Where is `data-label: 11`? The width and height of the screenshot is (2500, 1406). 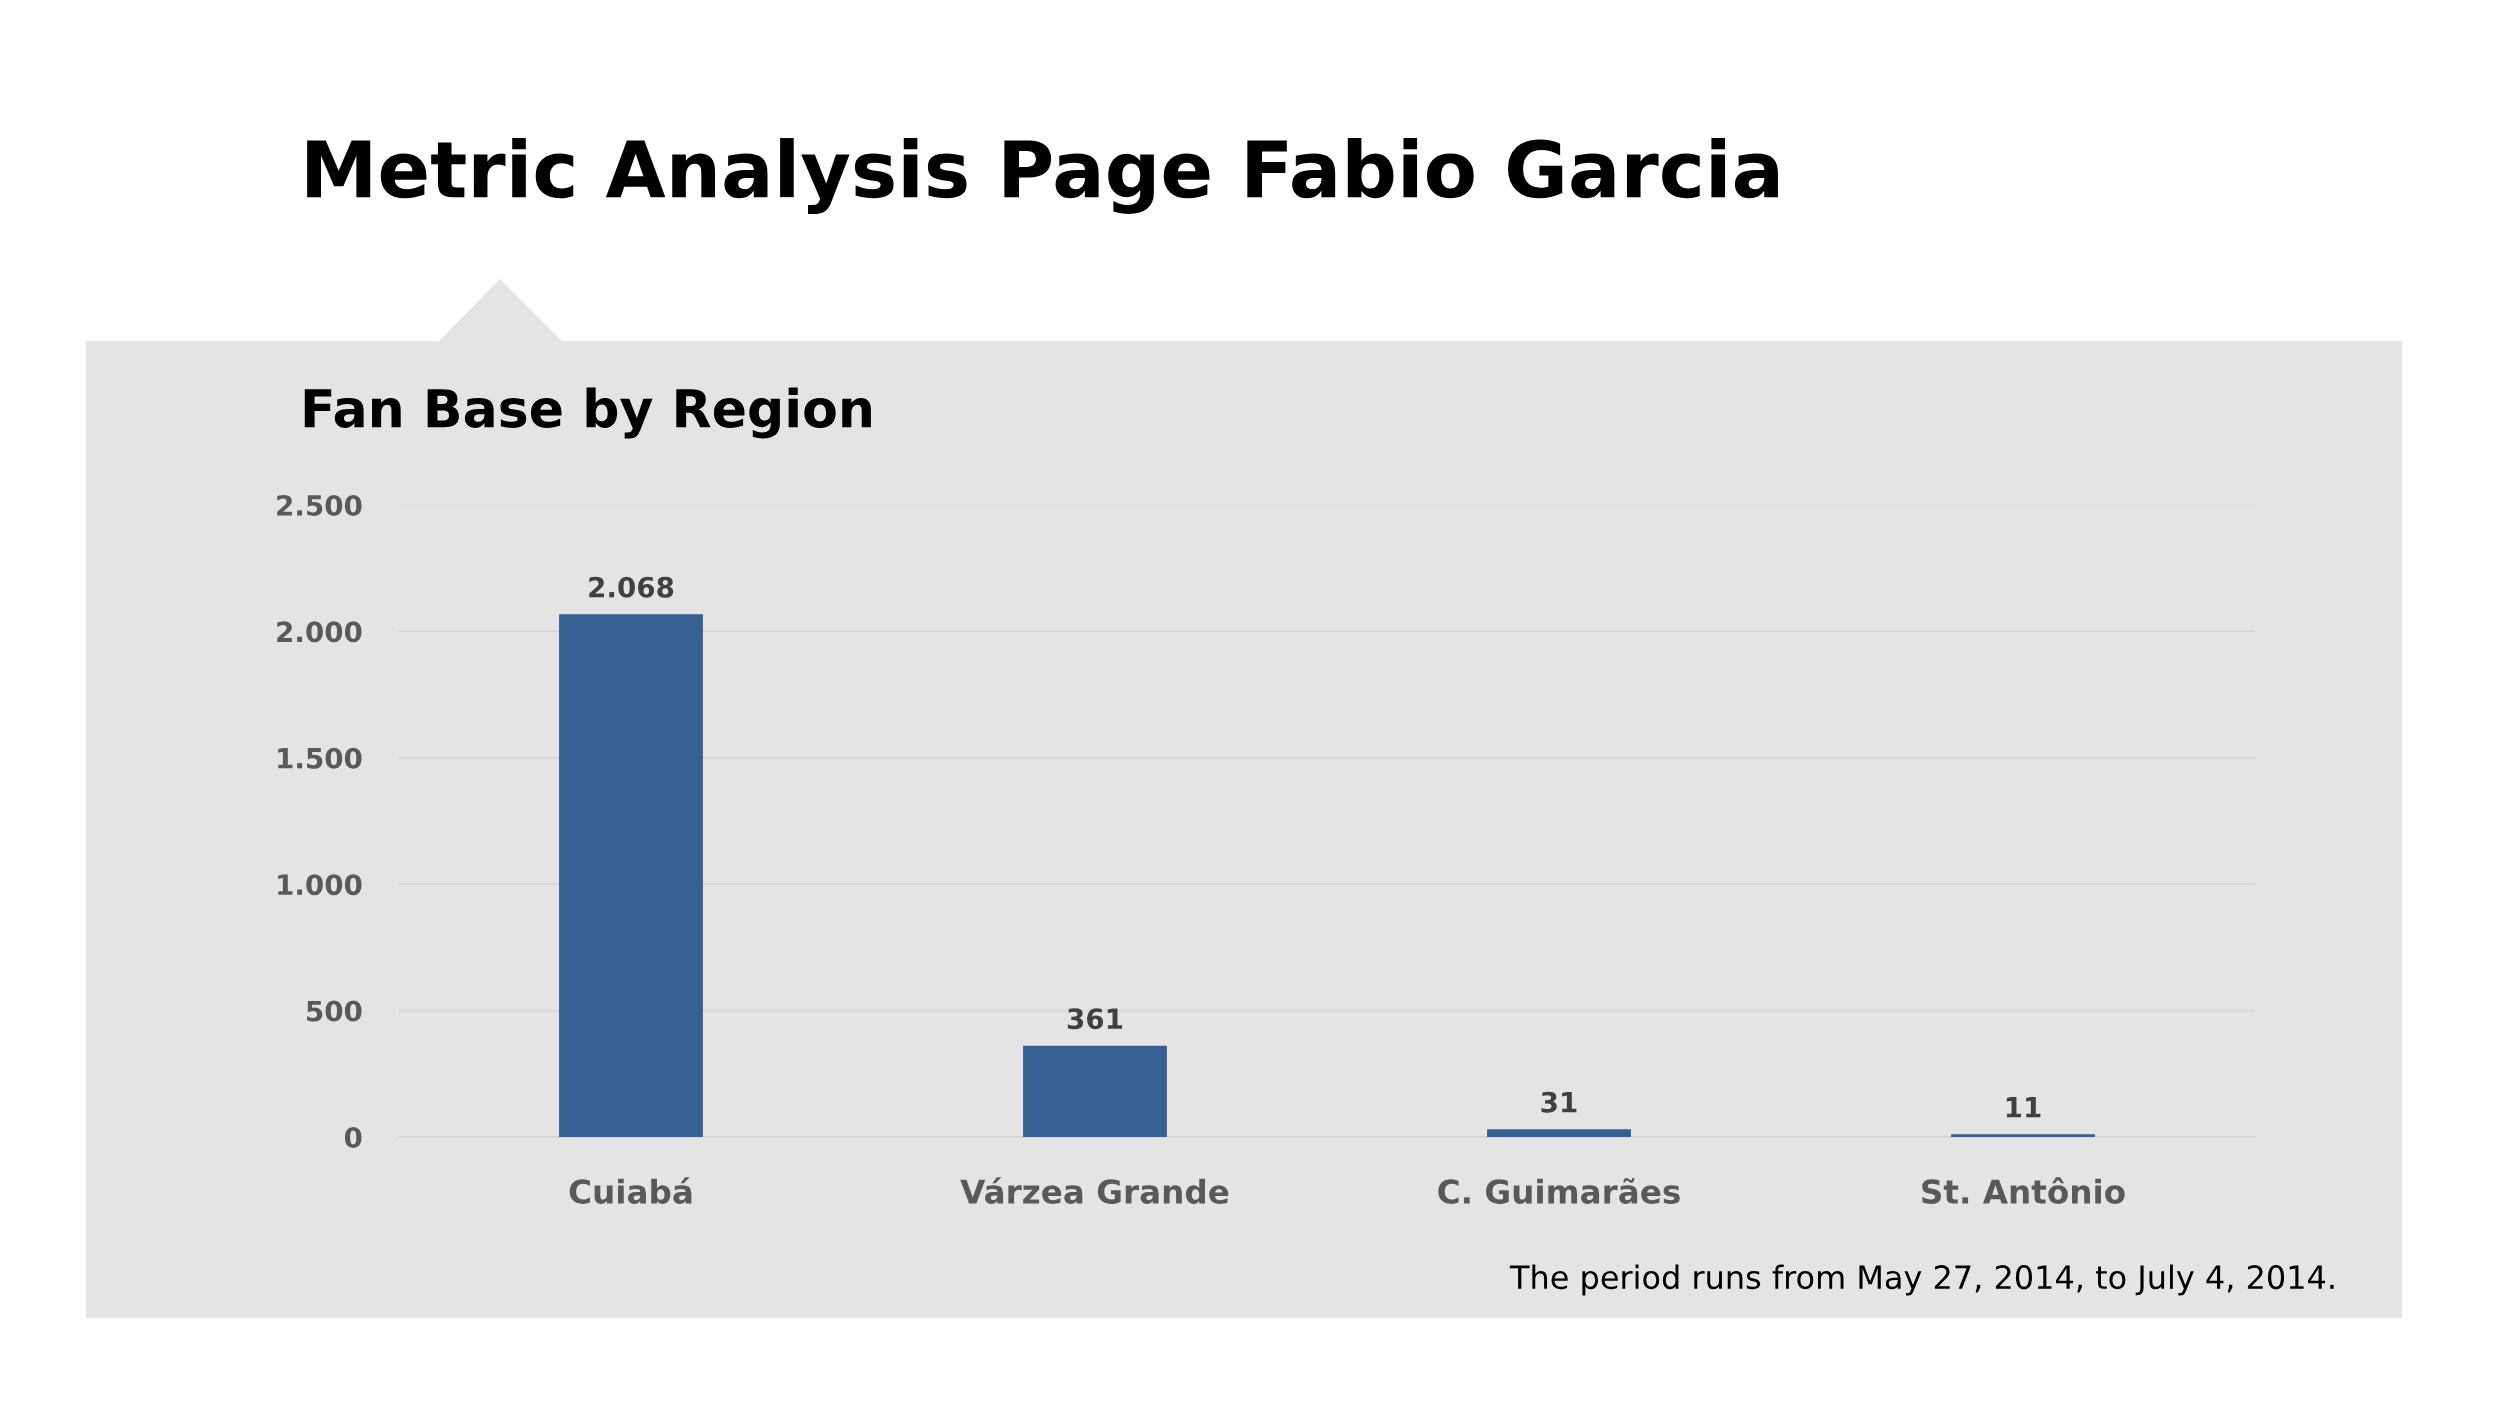
data-label: 11 is located at coordinates (2023, 1107).